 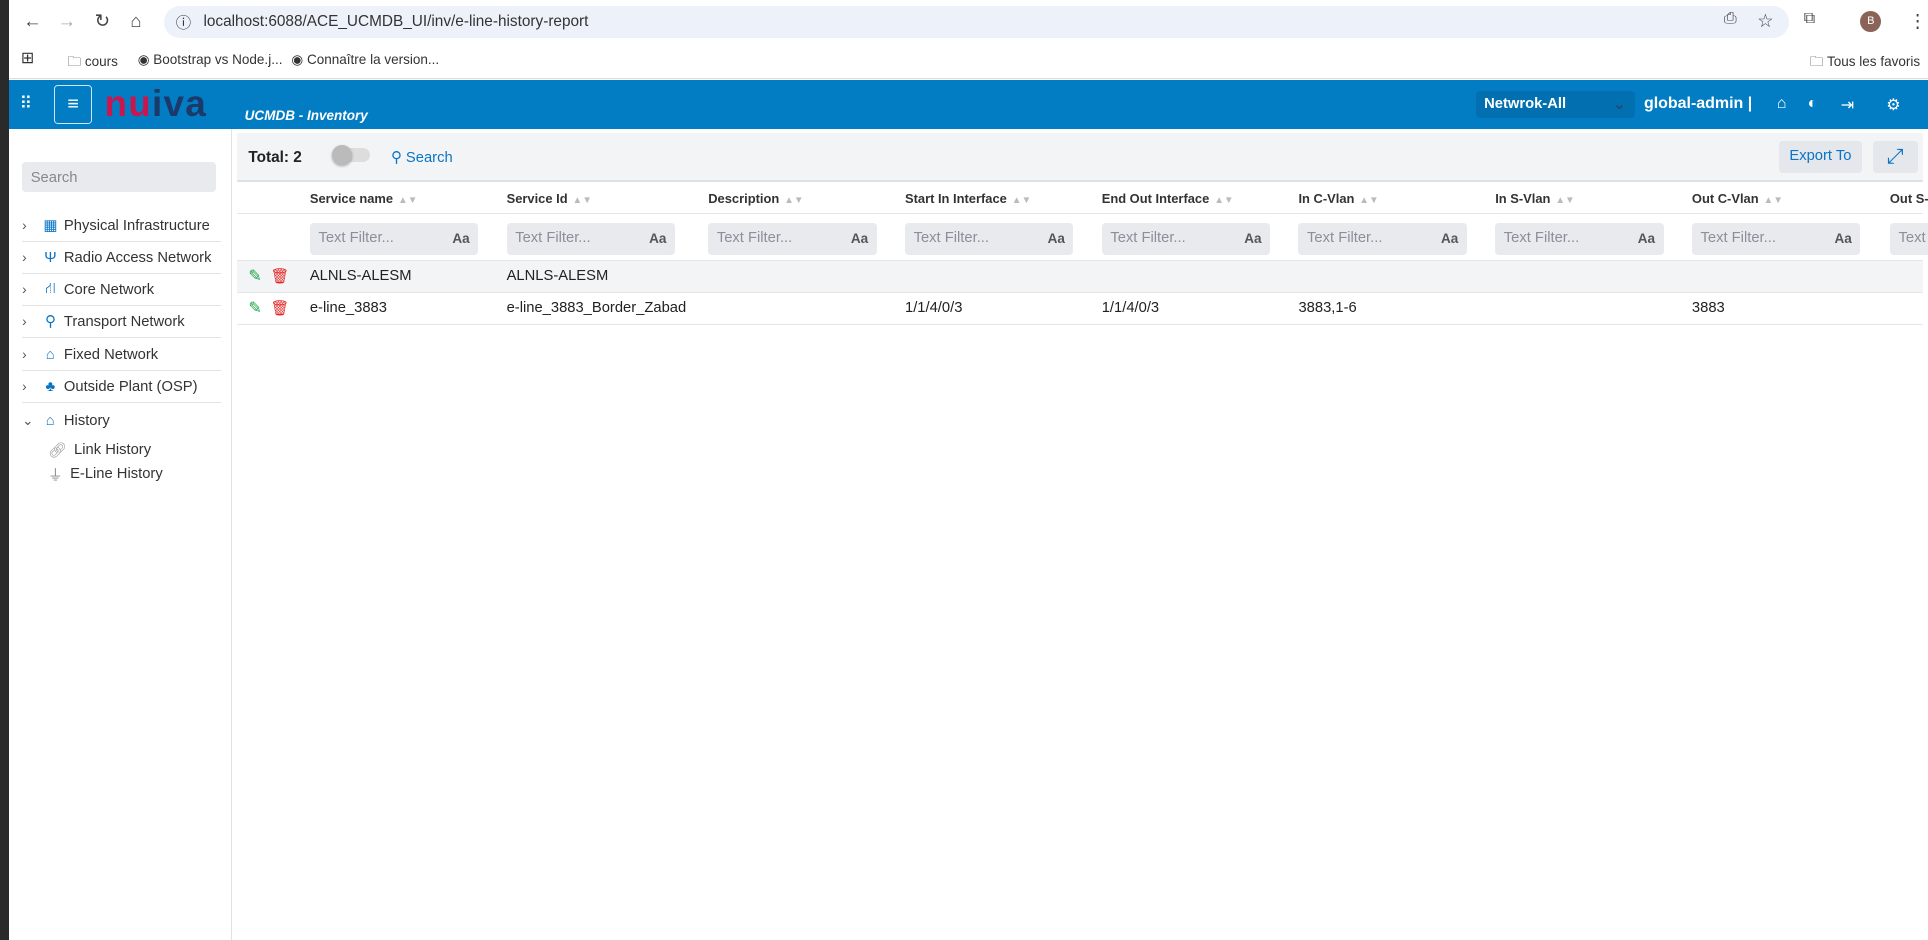 What do you see at coordinates (1865, 61) in the screenshot?
I see `all-bookmarks: 🗀 Tous les favoris` at bounding box center [1865, 61].